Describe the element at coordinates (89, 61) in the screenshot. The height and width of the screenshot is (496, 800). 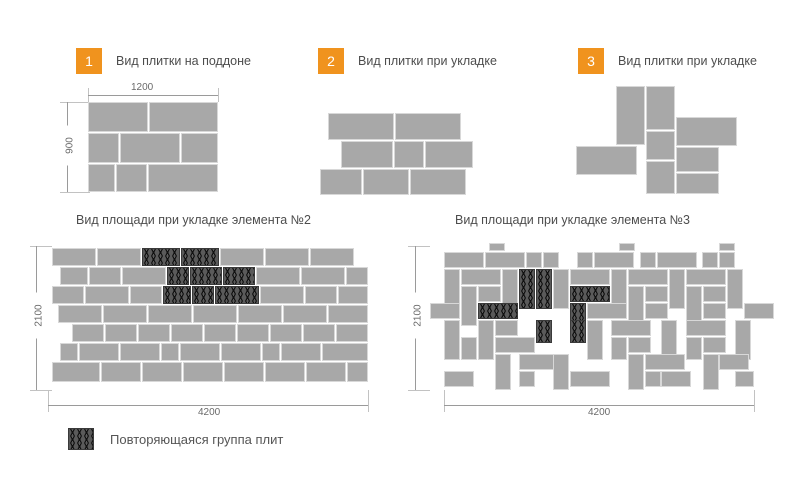
I see `panel-badge-1: 1` at that location.